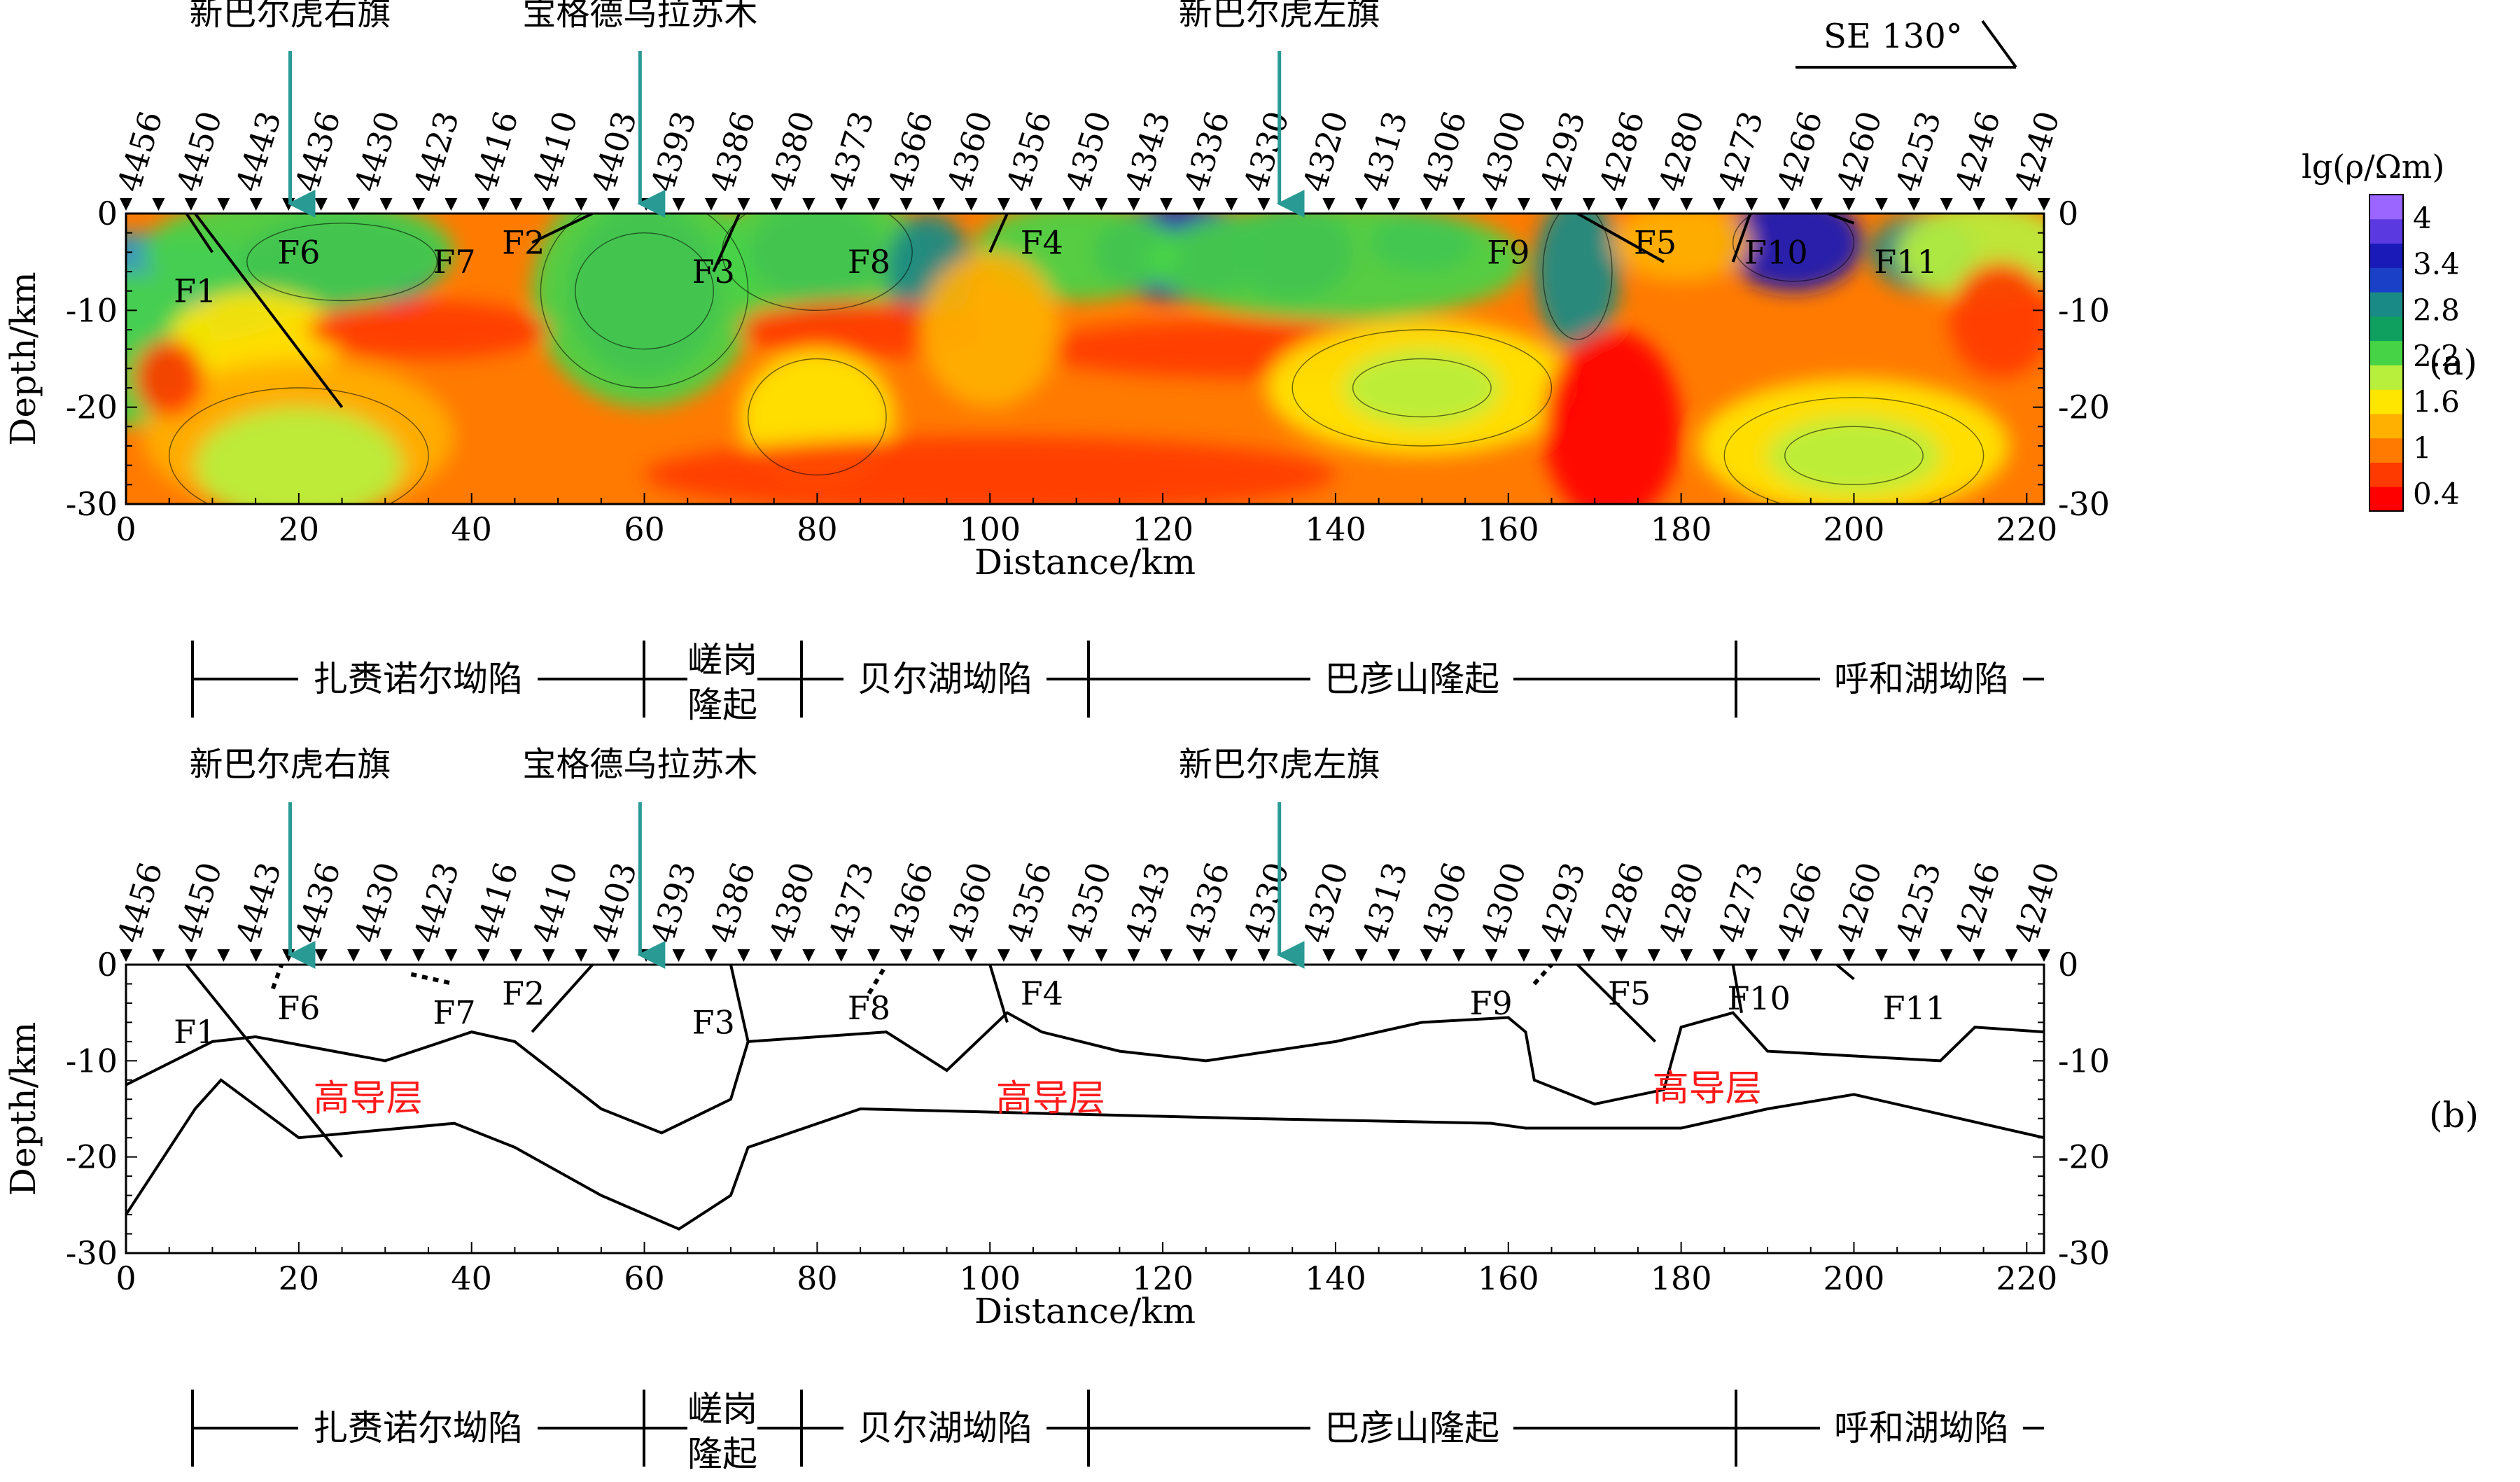  Describe the element at coordinates (1085, 1155) in the screenshot. I see `conductor-bottom-line` at that location.